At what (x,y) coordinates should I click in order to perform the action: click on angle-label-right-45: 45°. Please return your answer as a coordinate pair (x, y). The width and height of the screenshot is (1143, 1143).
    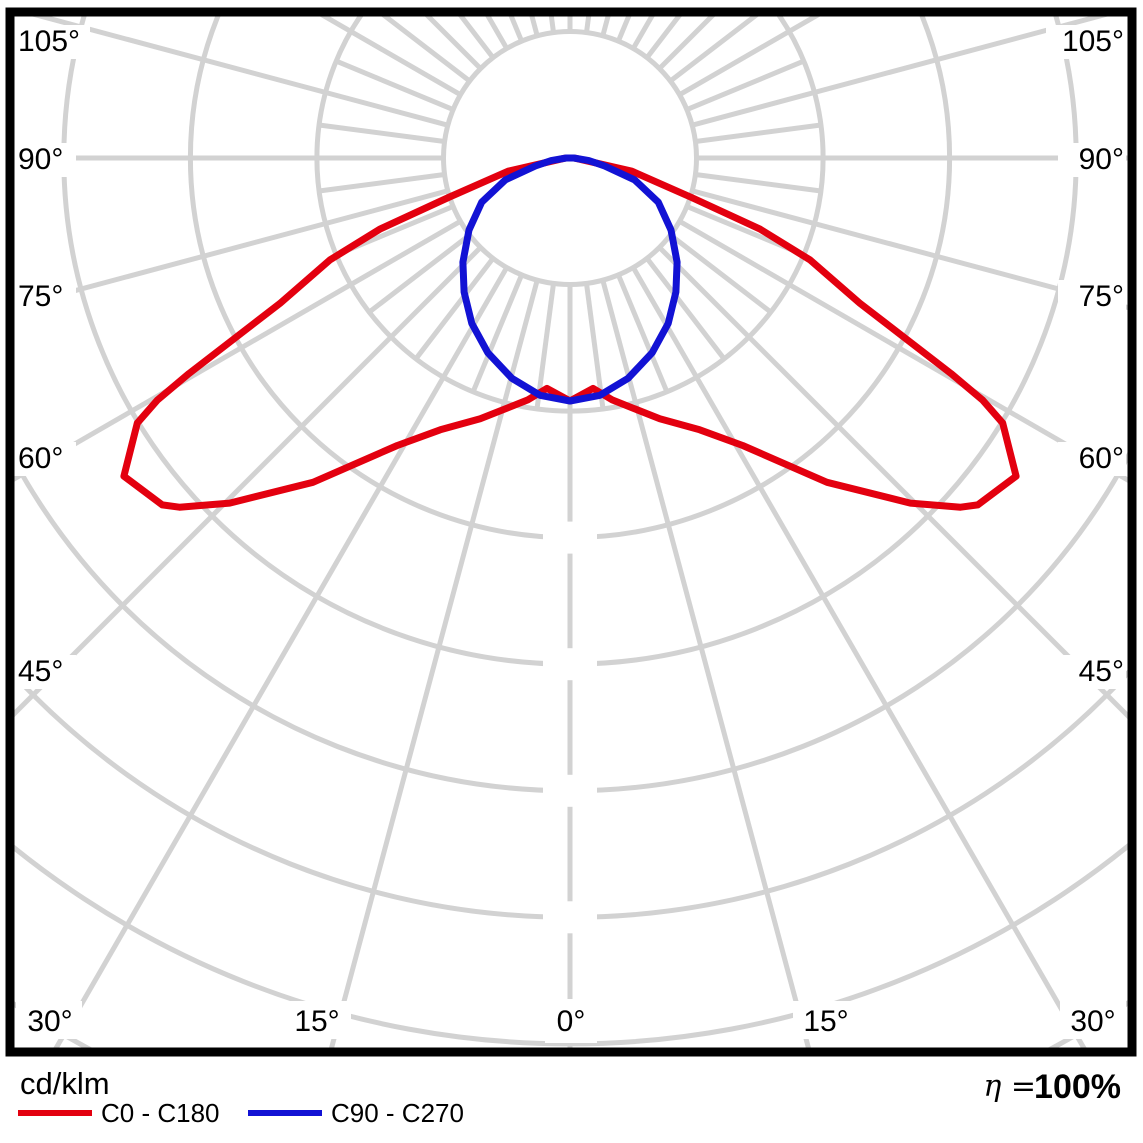
    Looking at the image, I should click on (1101, 671).